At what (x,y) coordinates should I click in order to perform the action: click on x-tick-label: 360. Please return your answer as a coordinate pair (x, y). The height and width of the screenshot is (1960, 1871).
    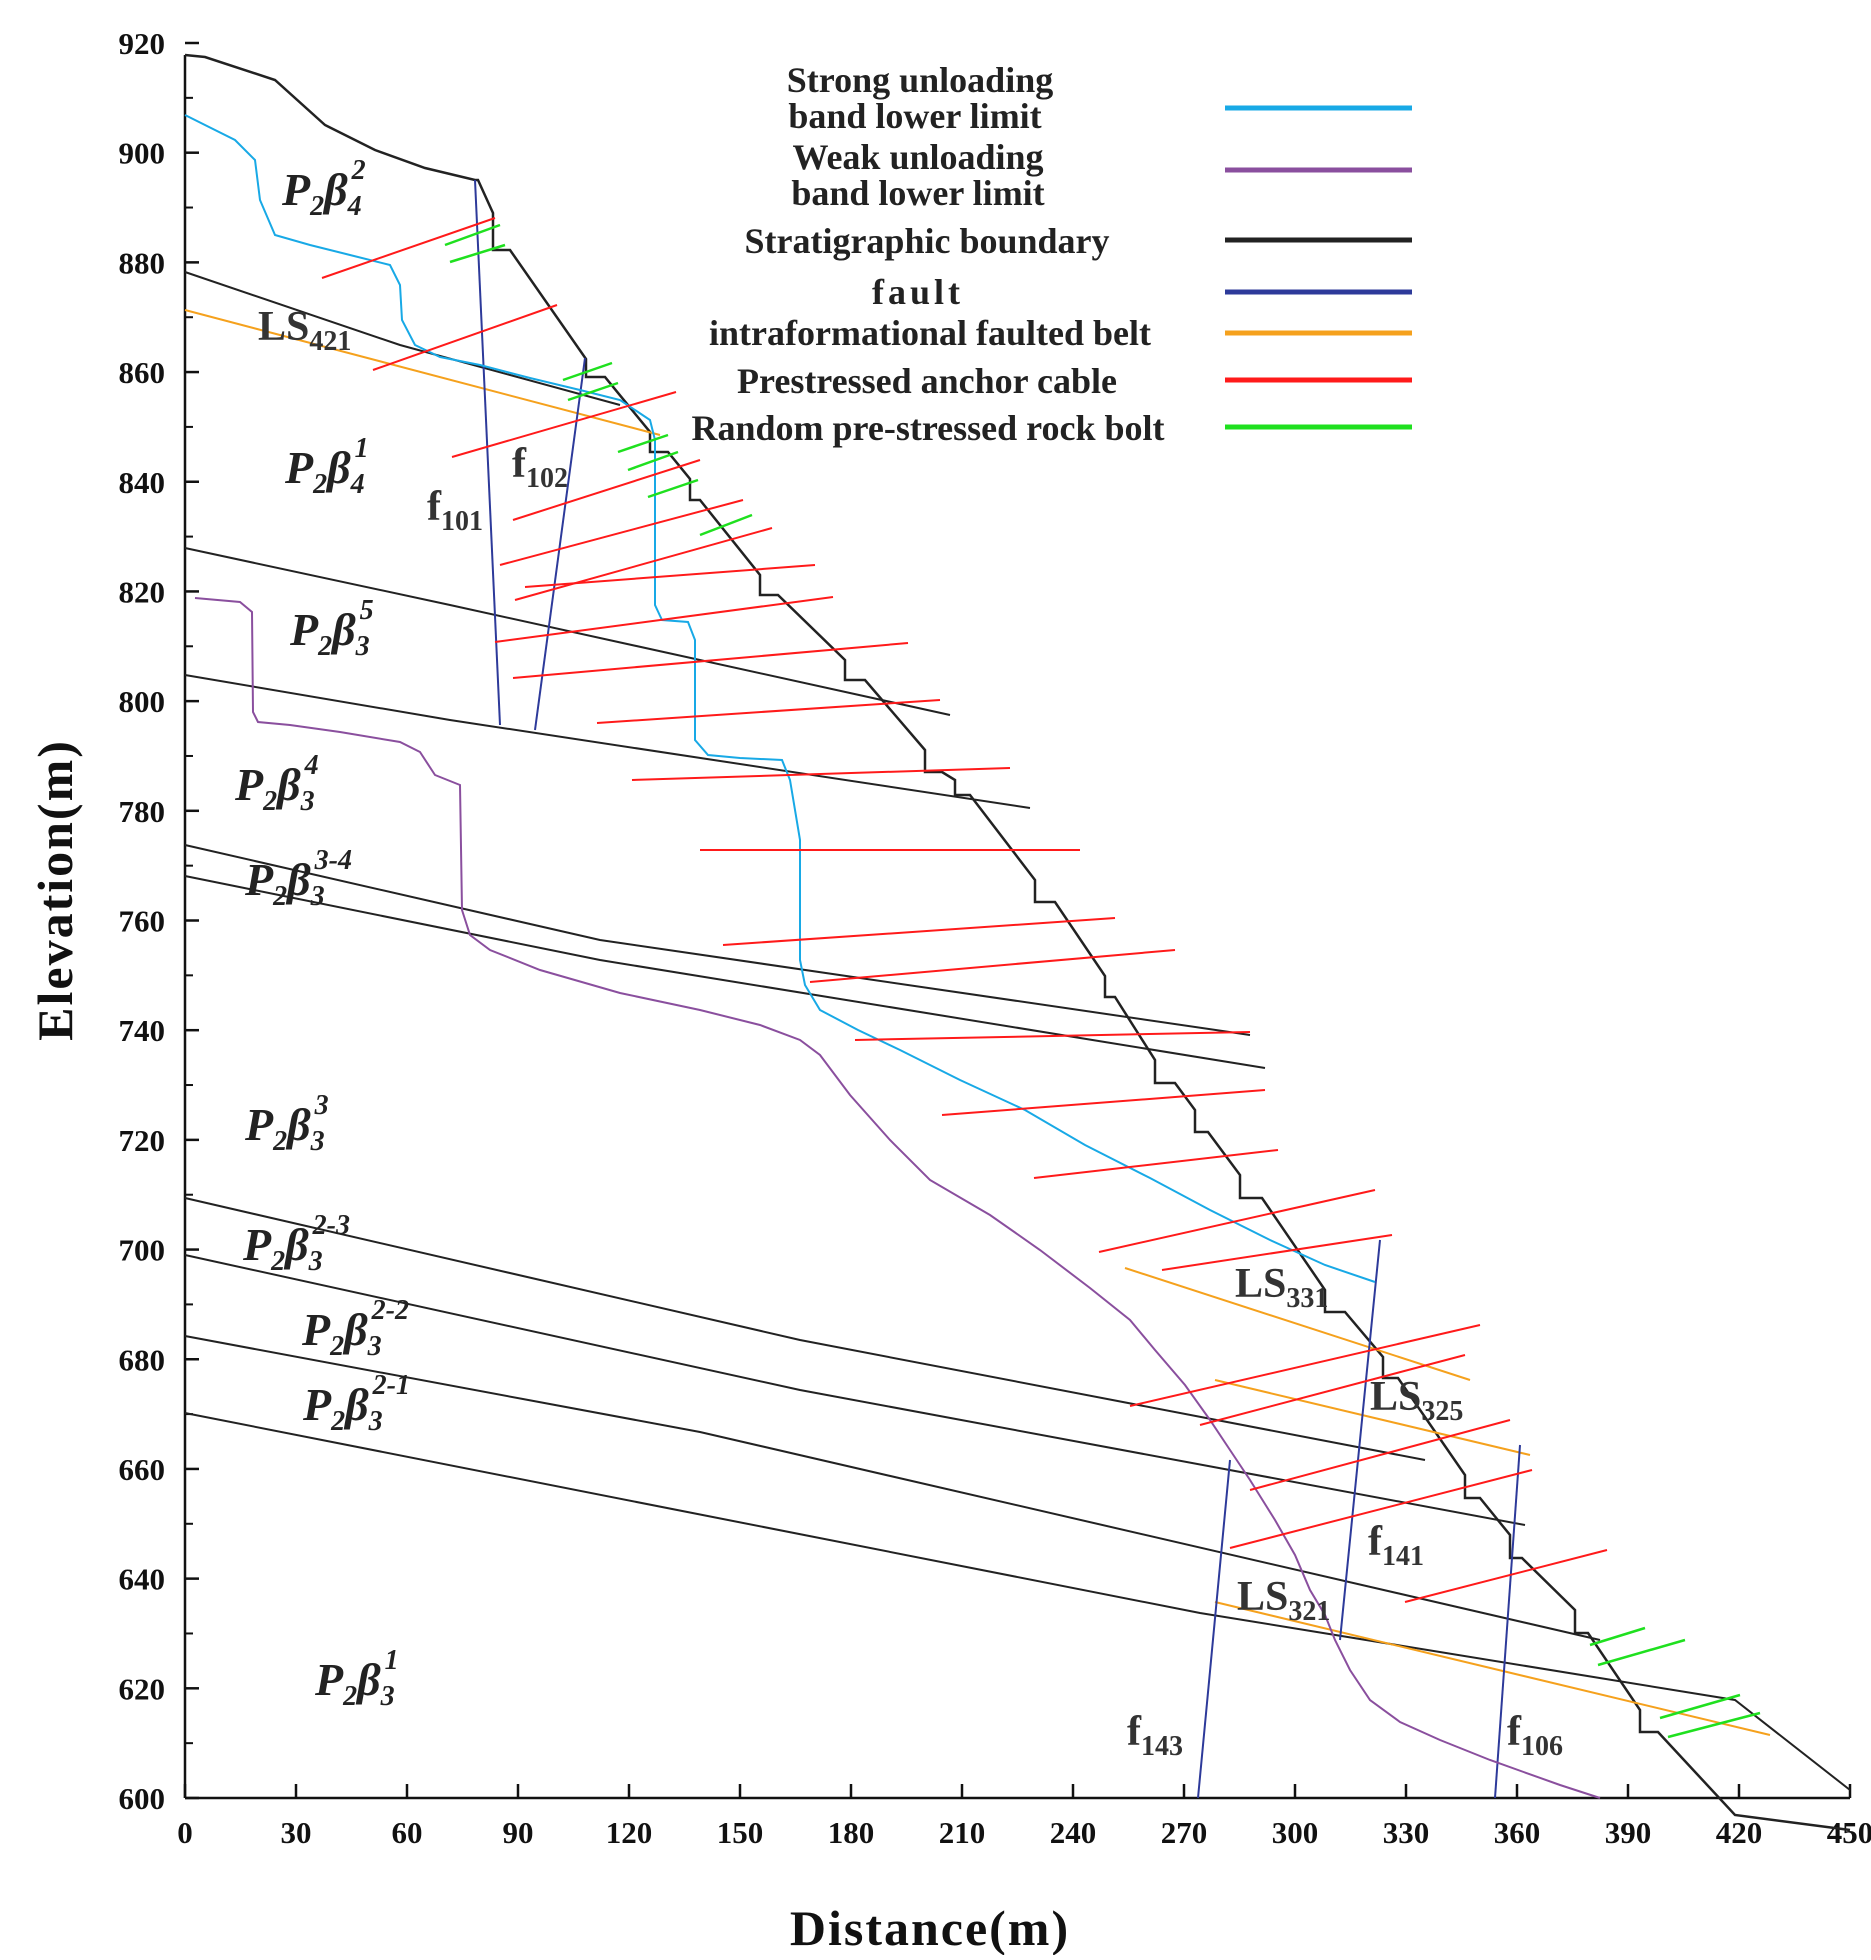
    Looking at the image, I should click on (1517, 1832).